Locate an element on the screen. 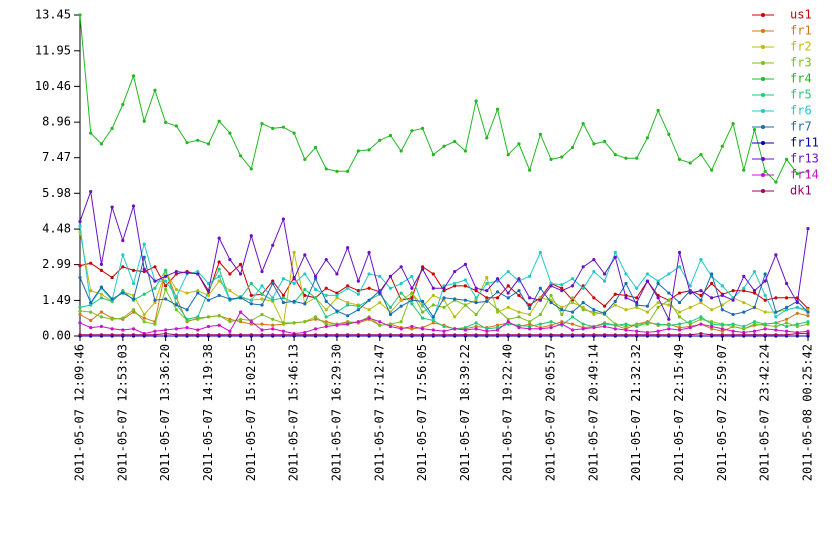 The height and width of the screenshot is (560, 840). x-tick-label: 2011-05-07 14:19:38 is located at coordinates (208, 412).